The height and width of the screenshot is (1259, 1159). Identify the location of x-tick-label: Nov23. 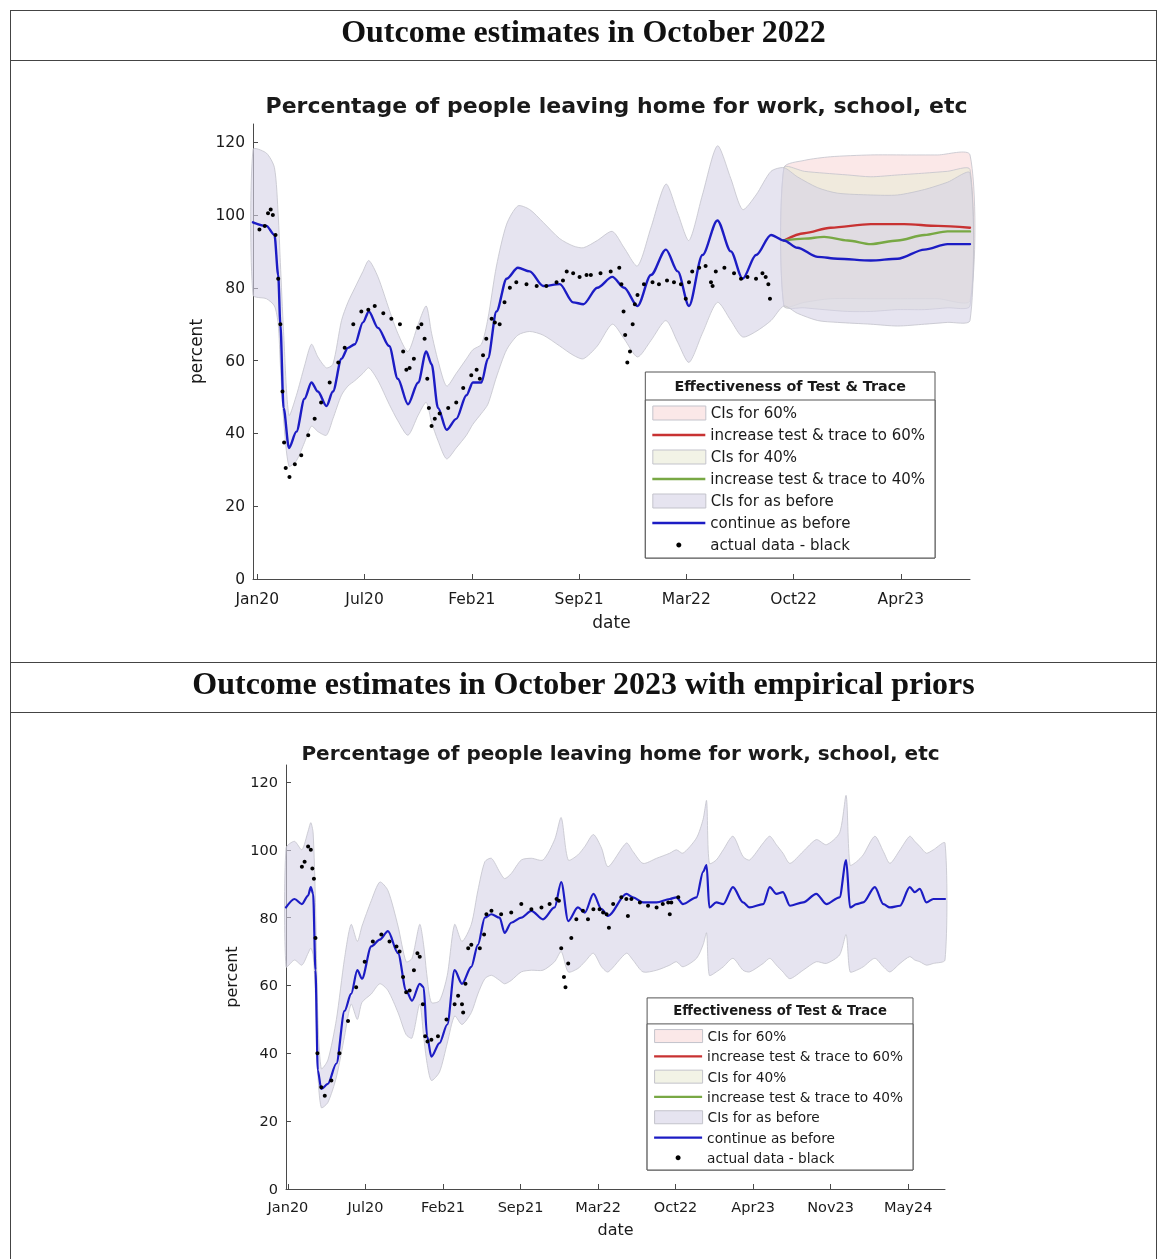
(831, 1206).